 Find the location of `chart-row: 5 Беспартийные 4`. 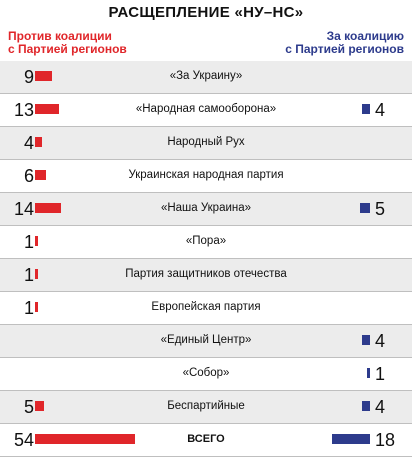

chart-row: 5 Беспартийные 4 is located at coordinates (206, 407).